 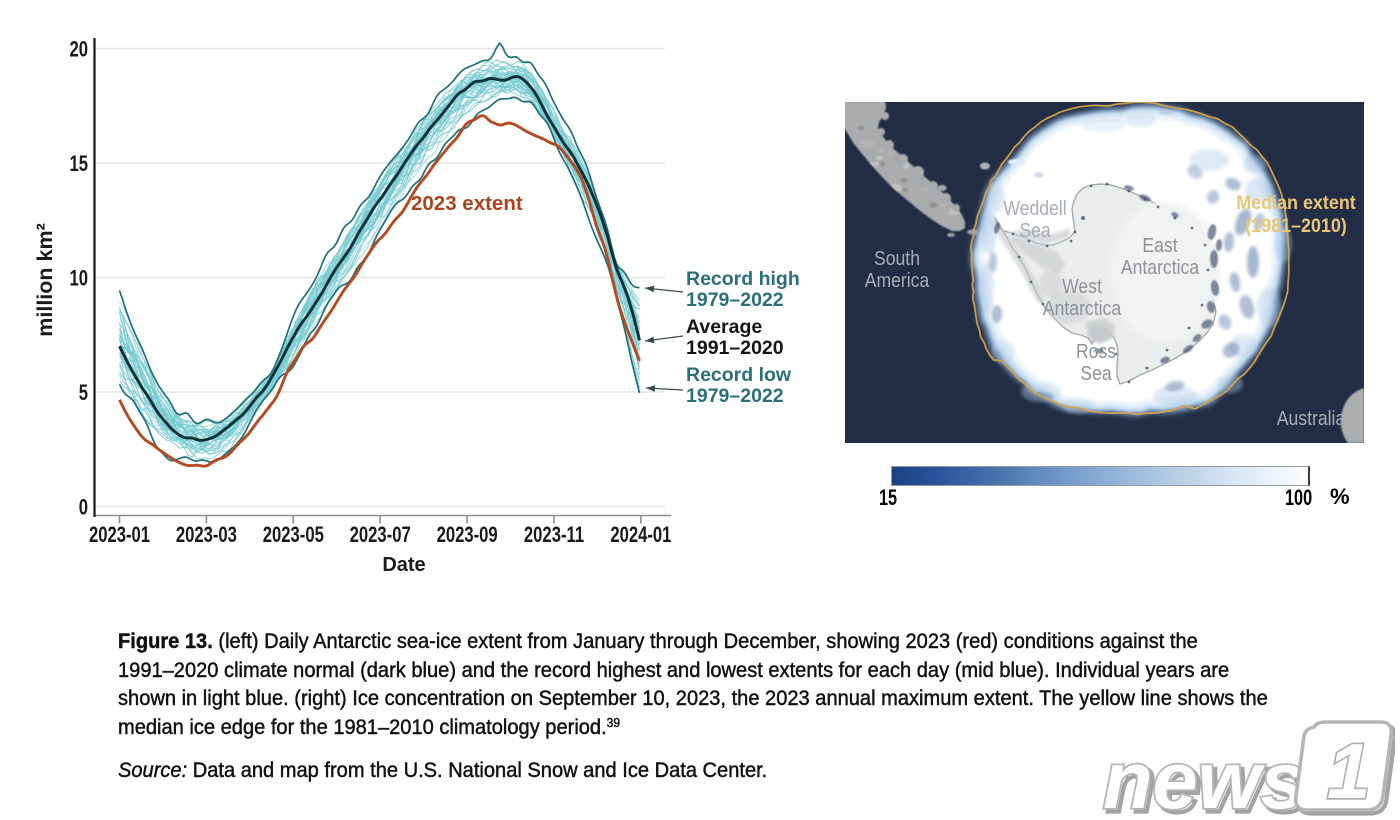 What do you see at coordinates (743, 279) in the screenshot?
I see `svg-text: Record high` at bounding box center [743, 279].